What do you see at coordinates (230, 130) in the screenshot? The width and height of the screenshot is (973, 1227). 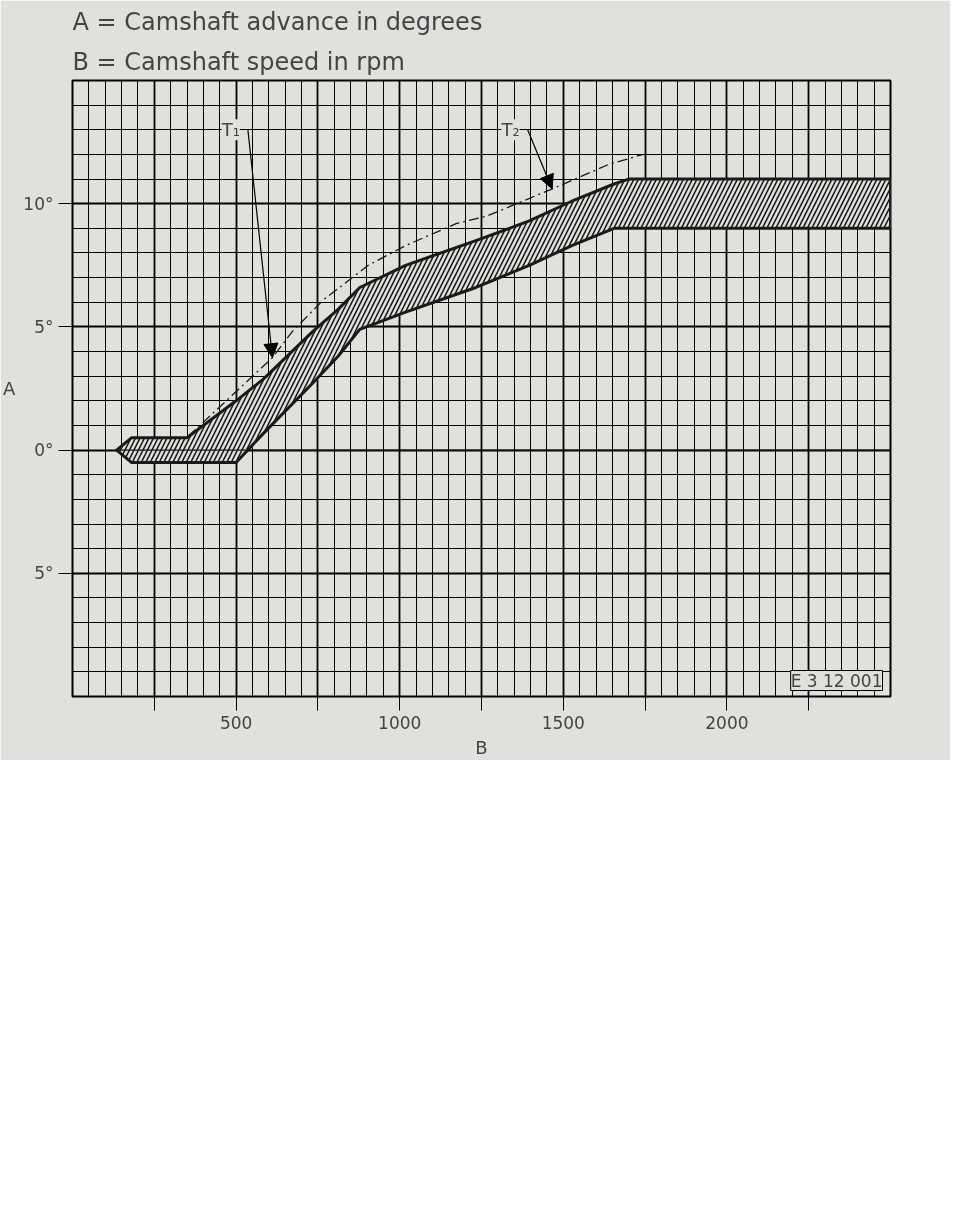 I see `annotation: T₁` at bounding box center [230, 130].